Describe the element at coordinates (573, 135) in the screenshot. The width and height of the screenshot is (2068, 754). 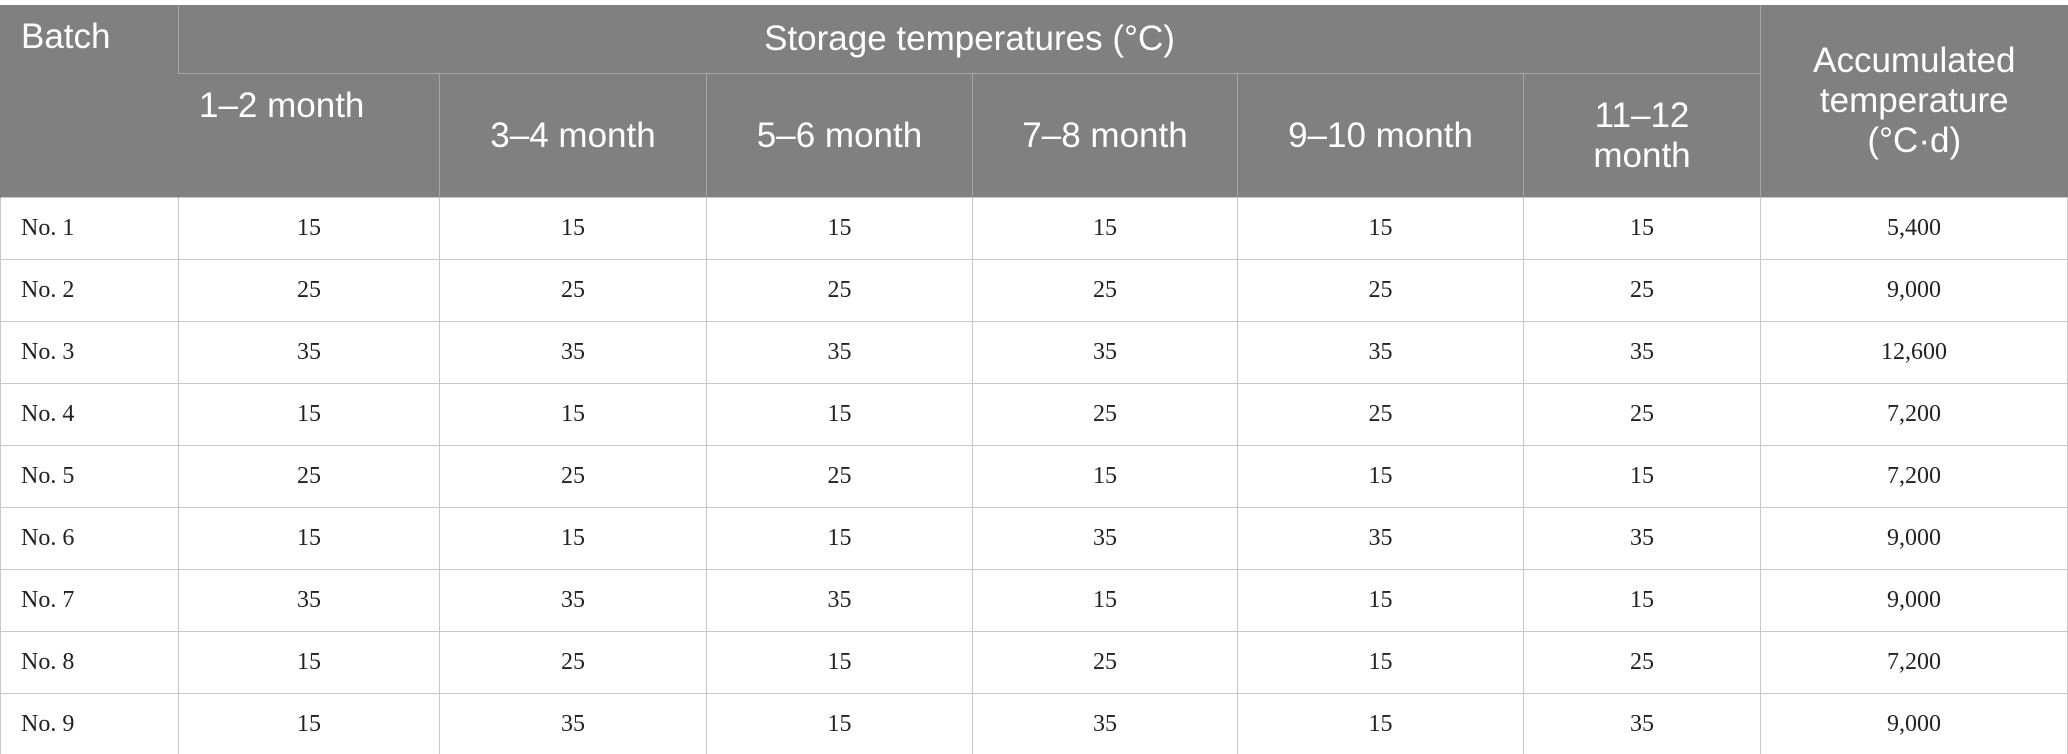
I see `header-cell: 3–4 month` at that location.